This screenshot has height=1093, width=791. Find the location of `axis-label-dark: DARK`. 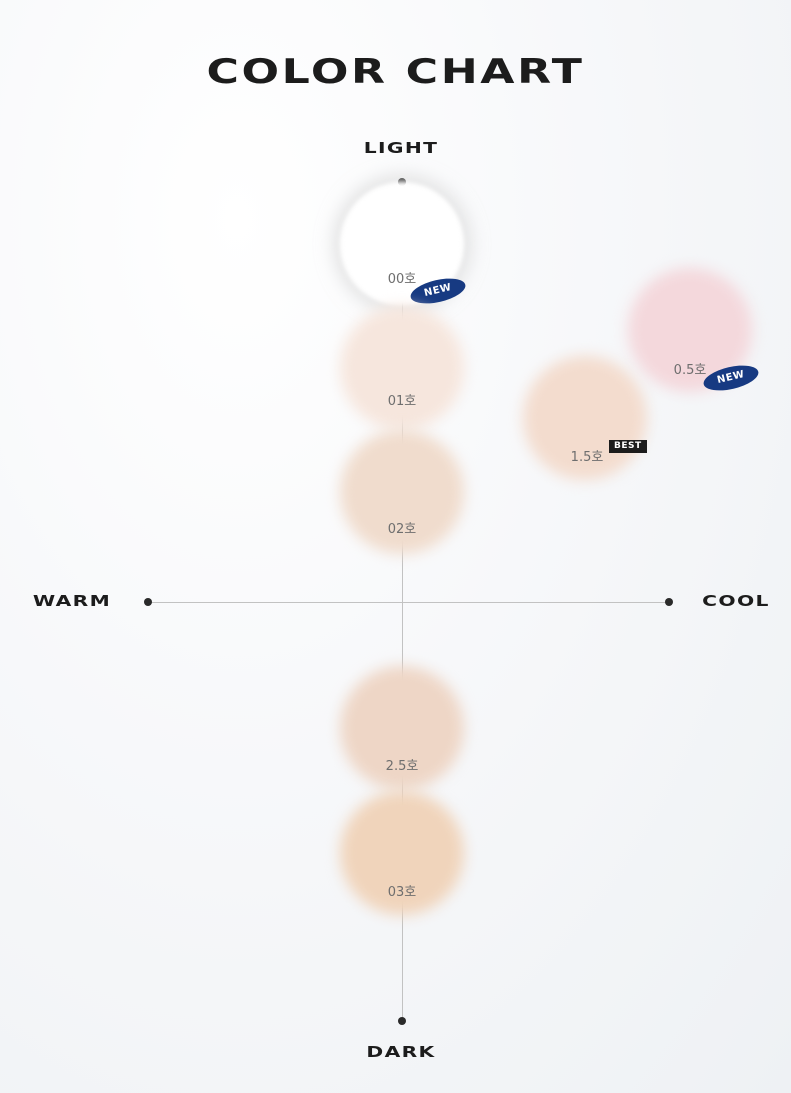

axis-label-dark: DARK is located at coordinates (401, 1052).